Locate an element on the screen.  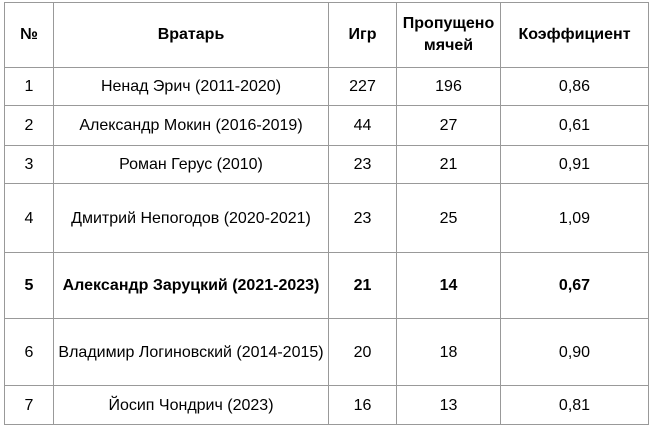
header-conceded: Пропущено мячей is located at coordinates (448, 35).